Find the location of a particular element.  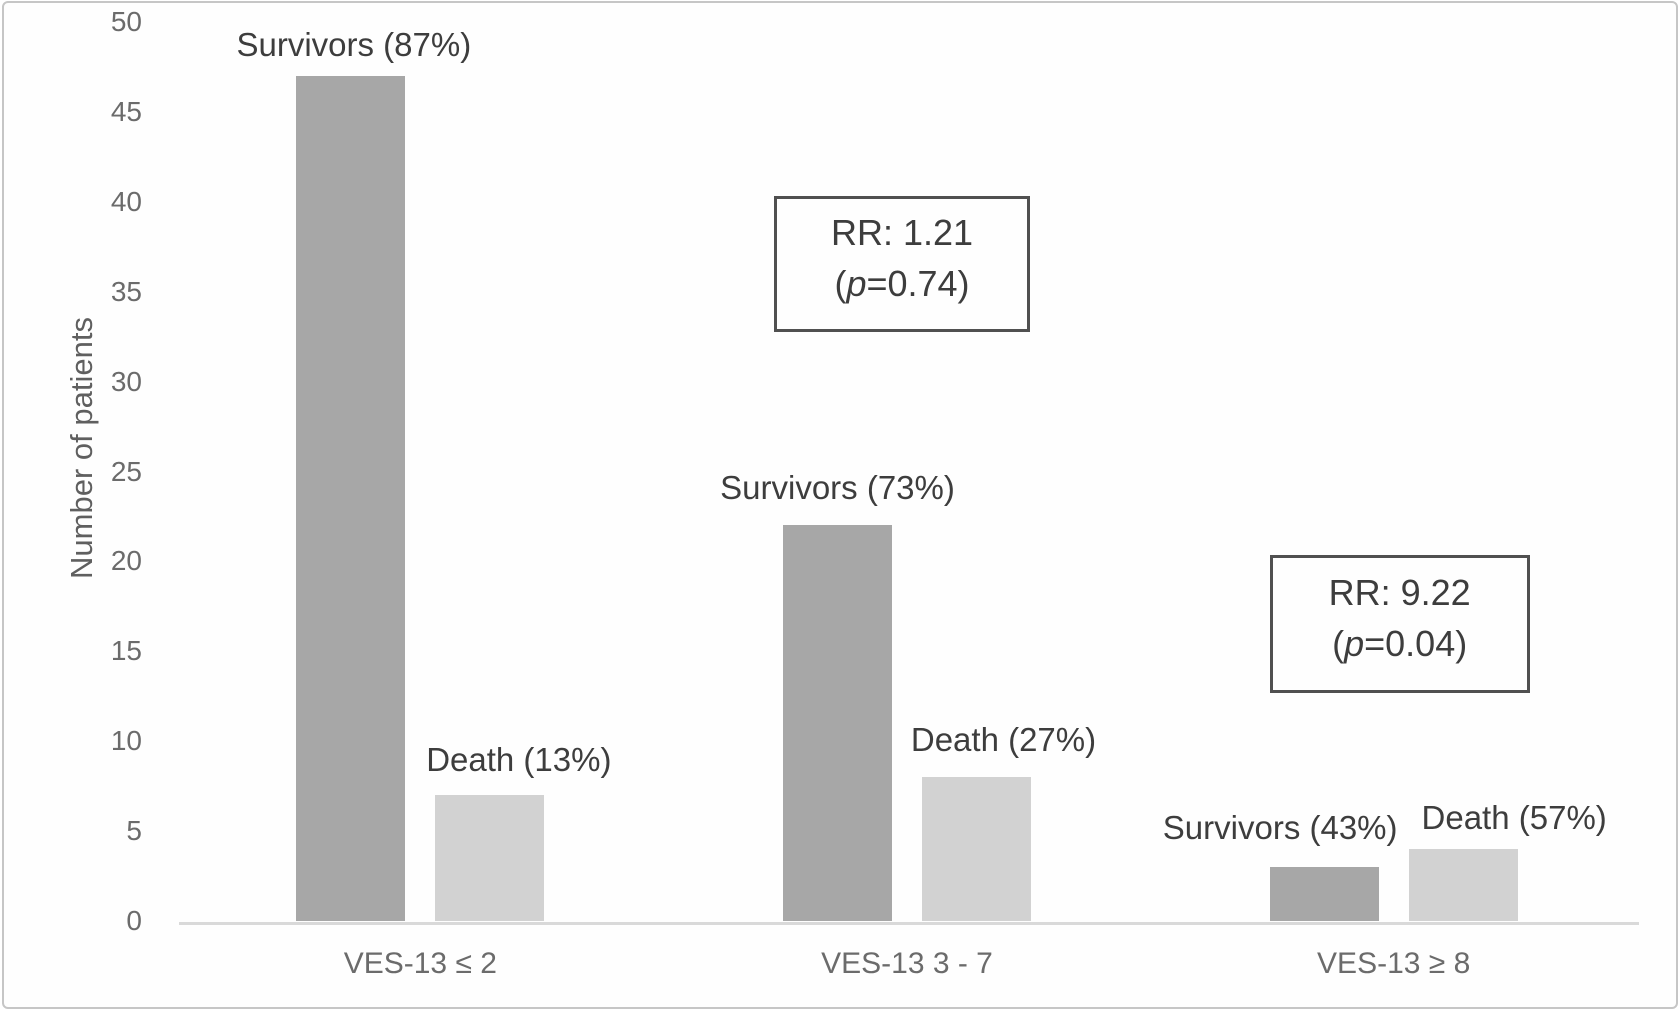

rr-annotation-box-2: RR: 9.22 (p=0.04) is located at coordinates (1399, 624).